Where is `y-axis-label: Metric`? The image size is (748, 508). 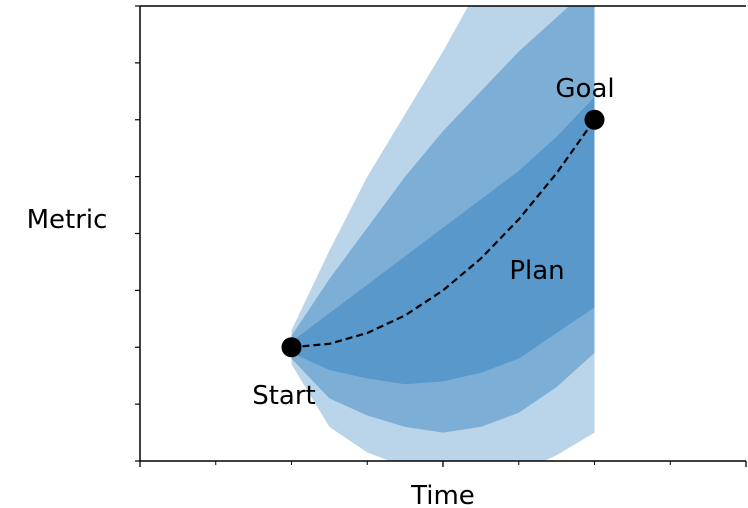 y-axis-label: Metric is located at coordinates (67, 220).